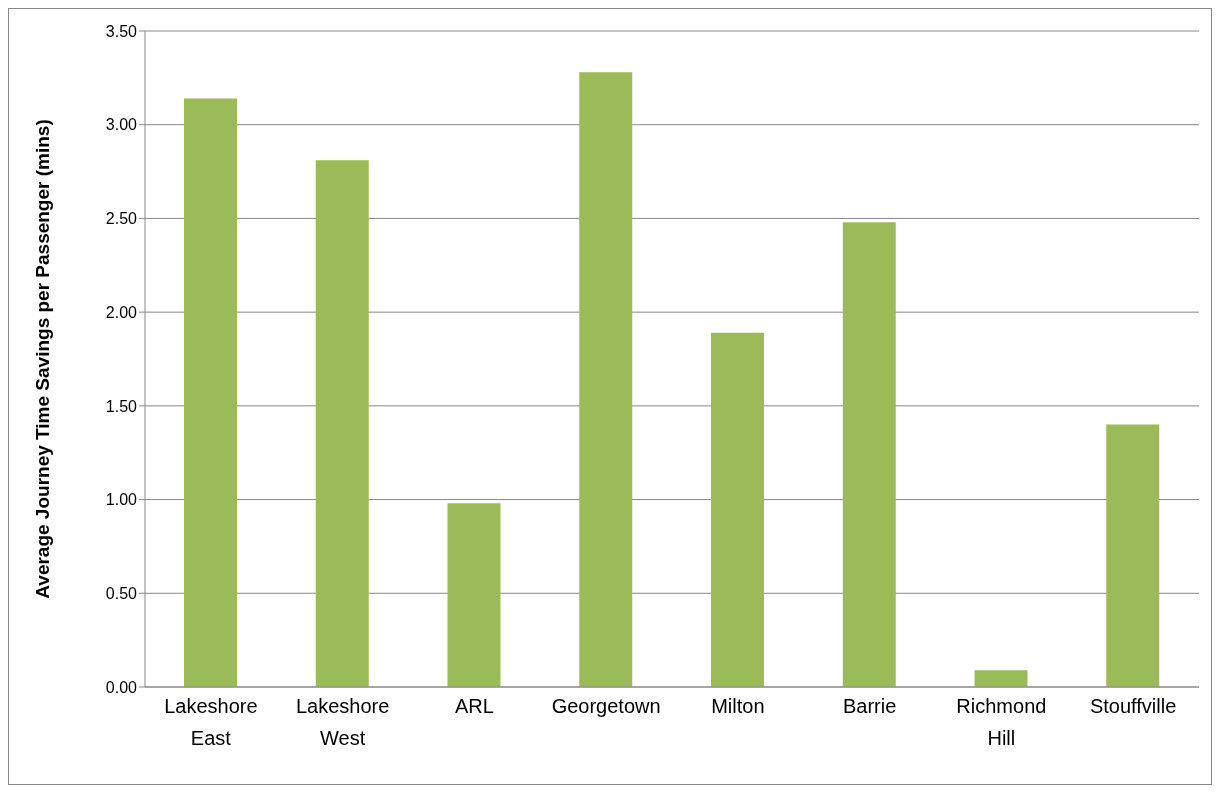 The height and width of the screenshot is (793, 1220). I want to click on y-axis-title: Average Journey Time Savings per Passenger (mins), so click(42, 359).